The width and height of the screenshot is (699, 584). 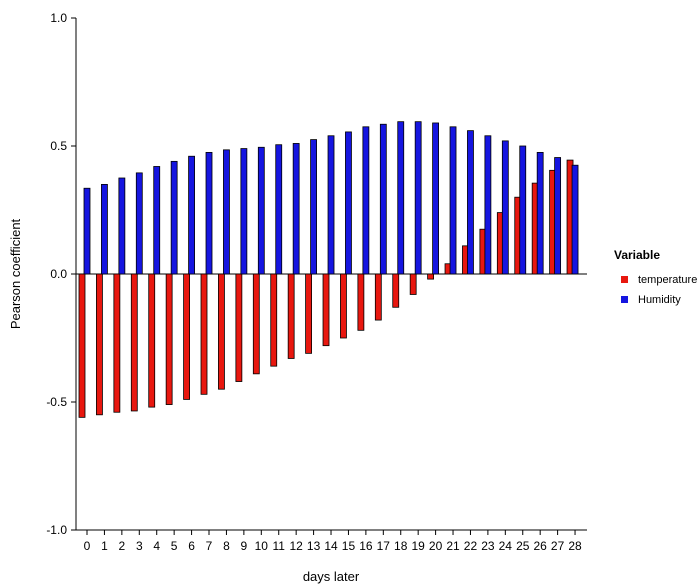 What do you see at coordinates (87, 546) in the screenshot?
I see `x-tick-label: 0` at bounding box center [87, 546].